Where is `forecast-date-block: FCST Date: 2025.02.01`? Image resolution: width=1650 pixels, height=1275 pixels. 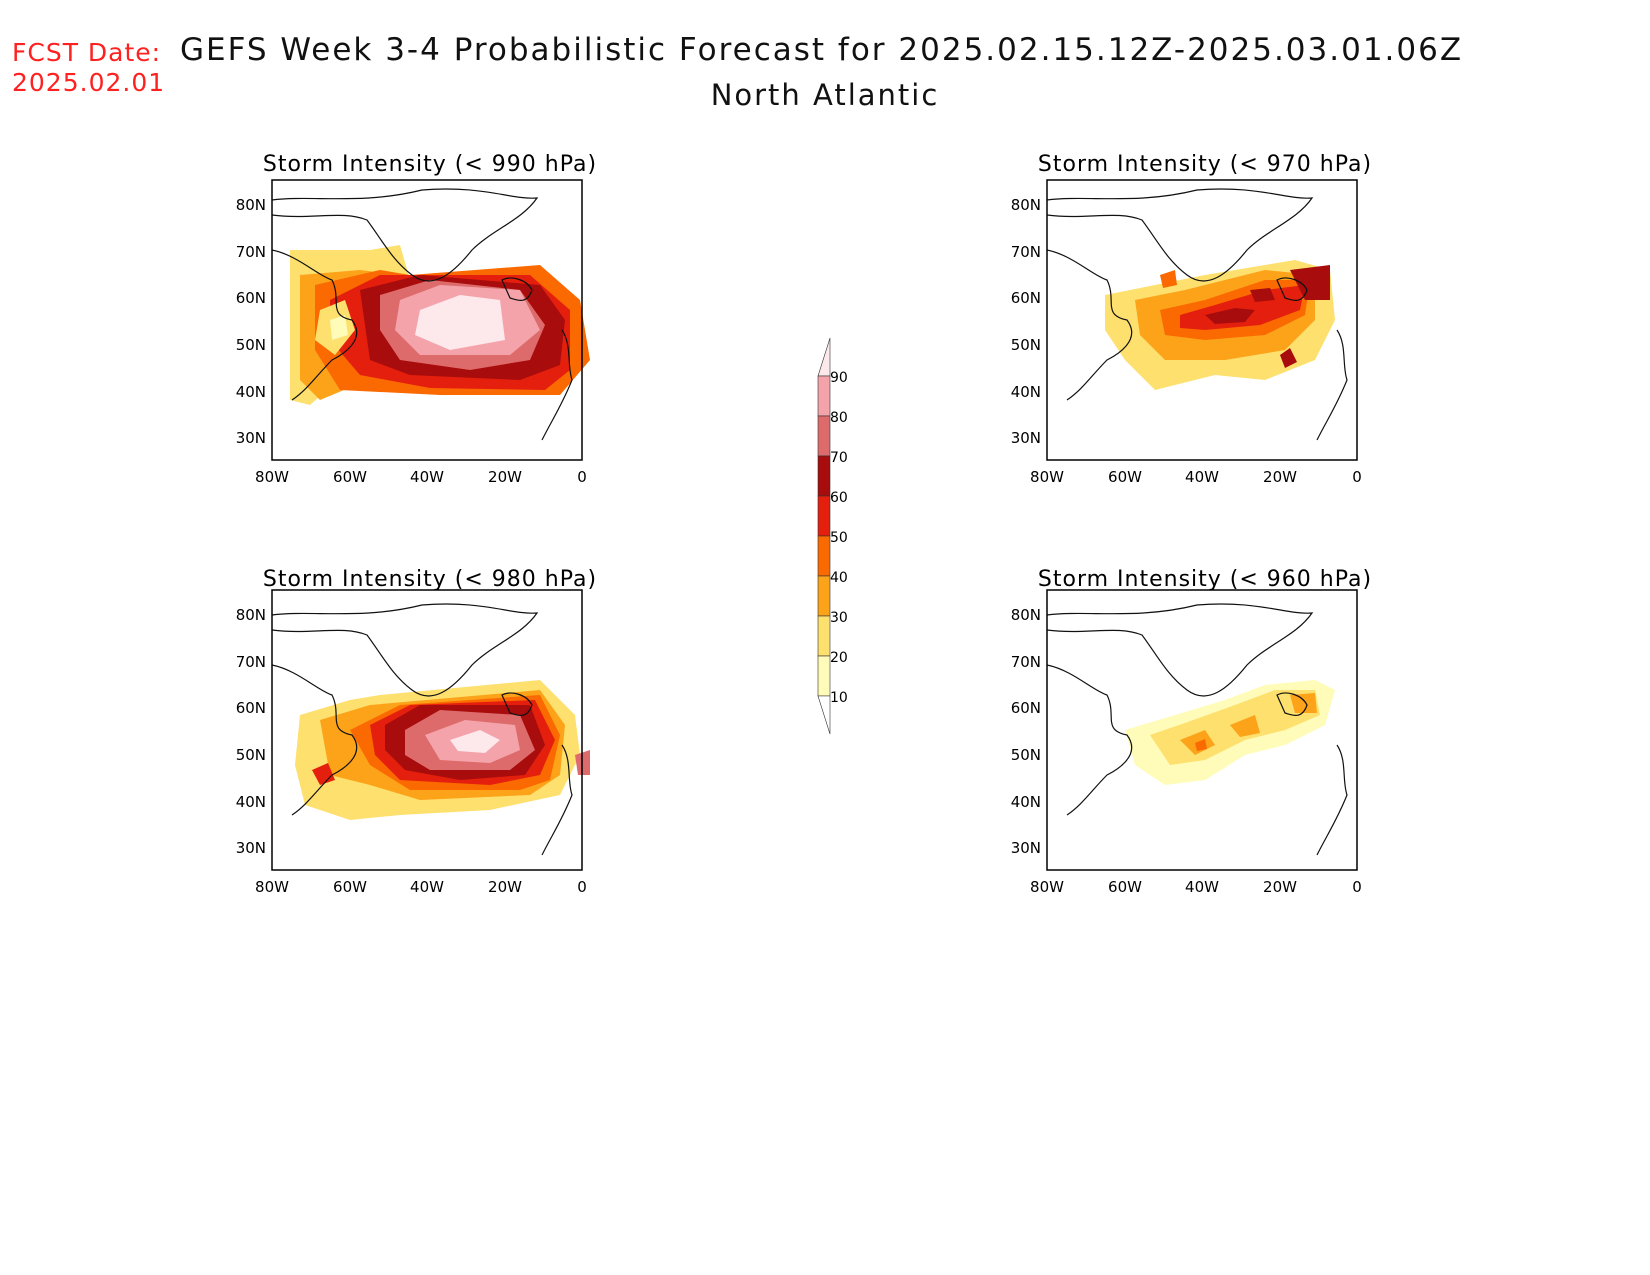
forecast-date-block: FCST Date: 2025.02.01 is located at coordinates (88, 68).